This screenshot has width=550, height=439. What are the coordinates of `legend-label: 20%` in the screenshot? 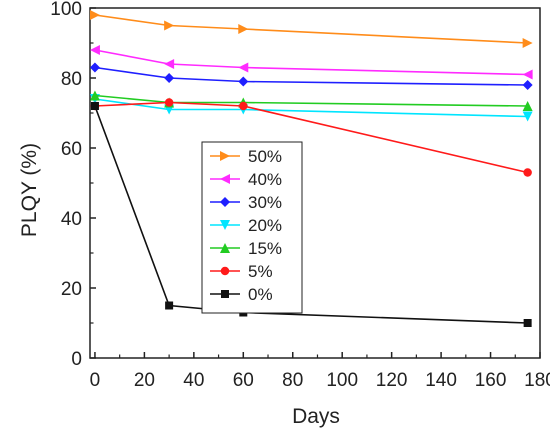 It's located at (265, 225).